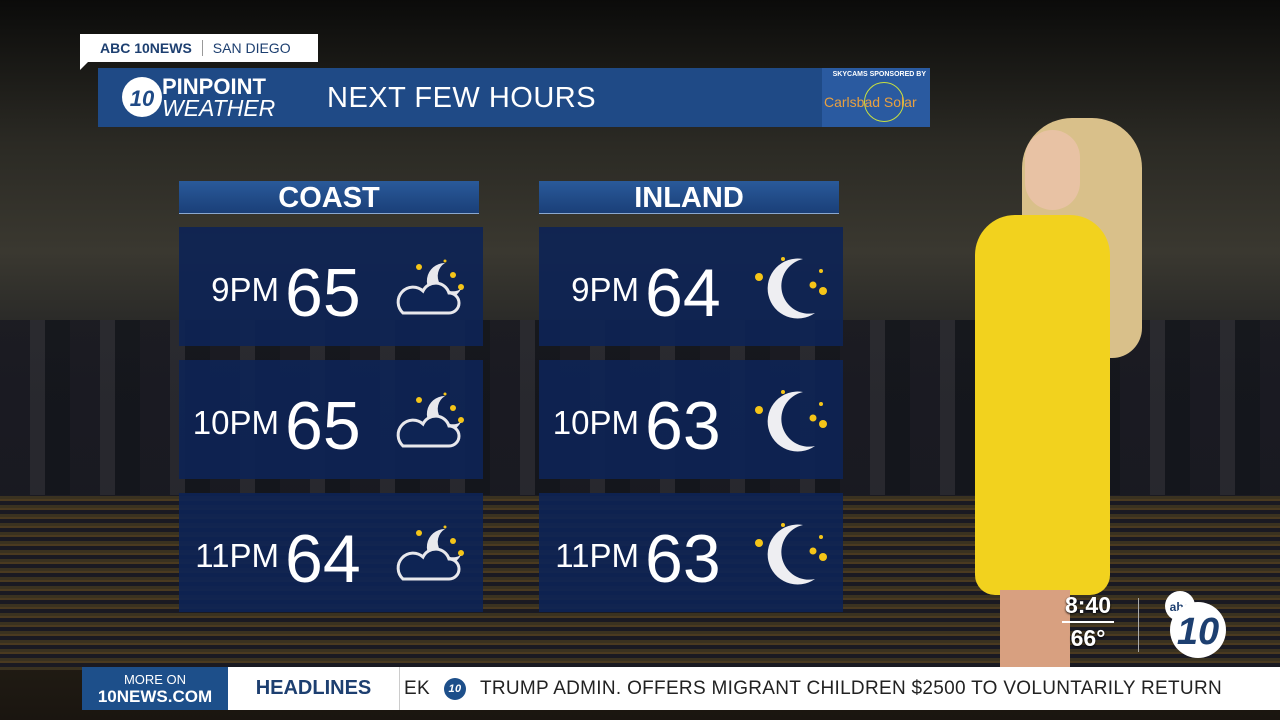  What do you see at coordinates (146, 48) in the screenshot?
I see `station-name: ABC 10NEWS` at bounding box center [146, 48].